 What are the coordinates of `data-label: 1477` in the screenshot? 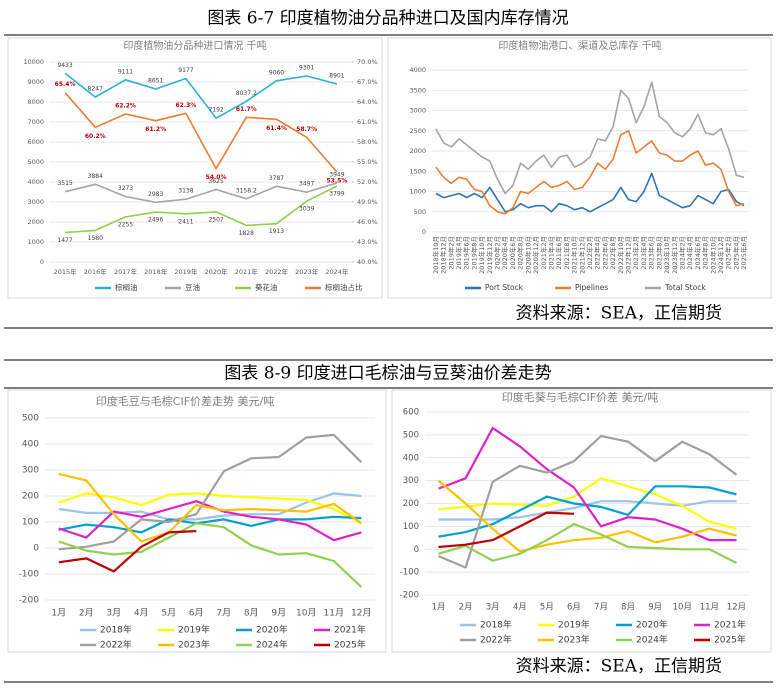 It's located at (64, 240).